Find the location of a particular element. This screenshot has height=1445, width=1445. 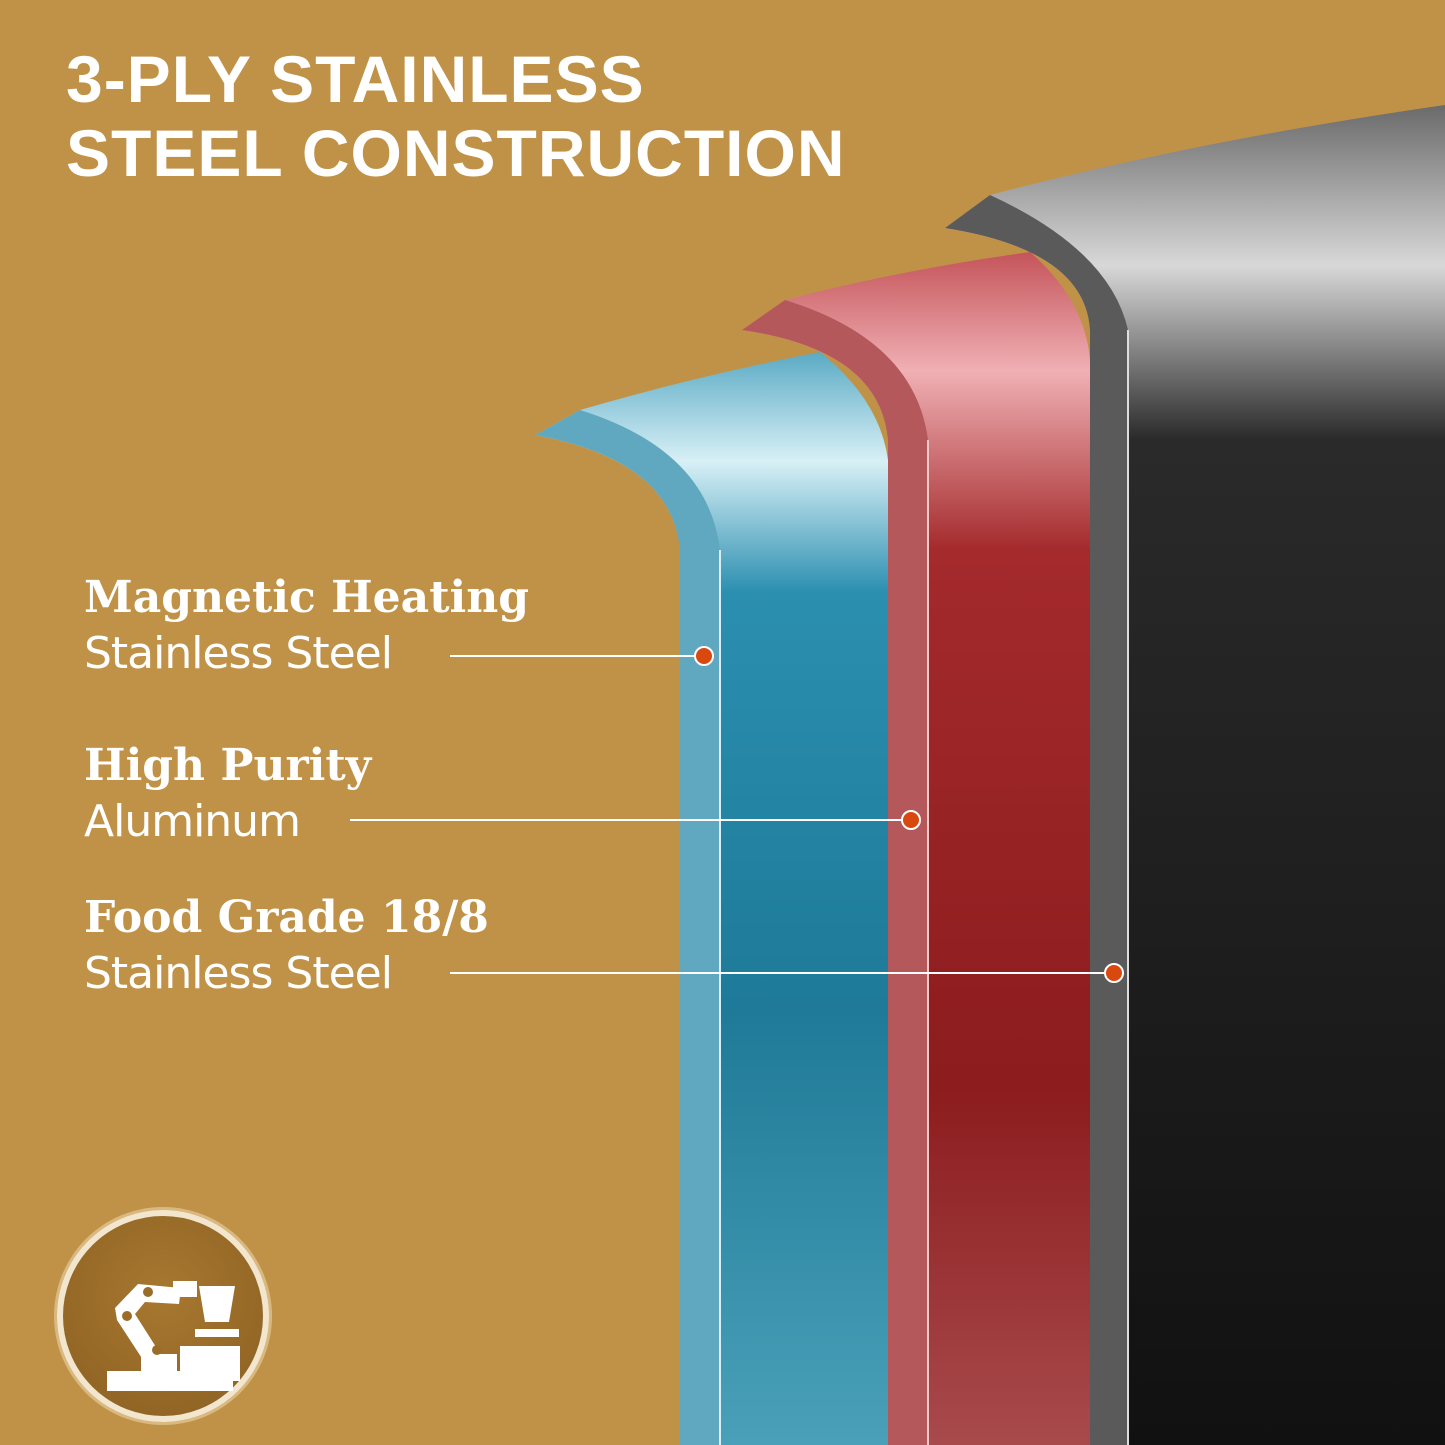

robotic-arm-icon is located at coordinates (173, 1336).